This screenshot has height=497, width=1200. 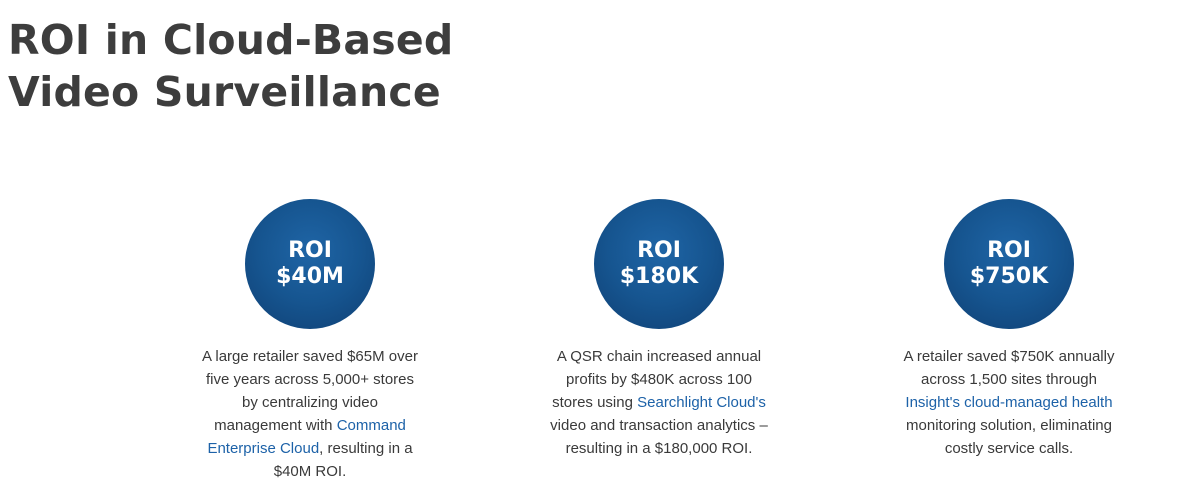 I want to click on description-text: , resulting in a, so click(x=366, y=448).